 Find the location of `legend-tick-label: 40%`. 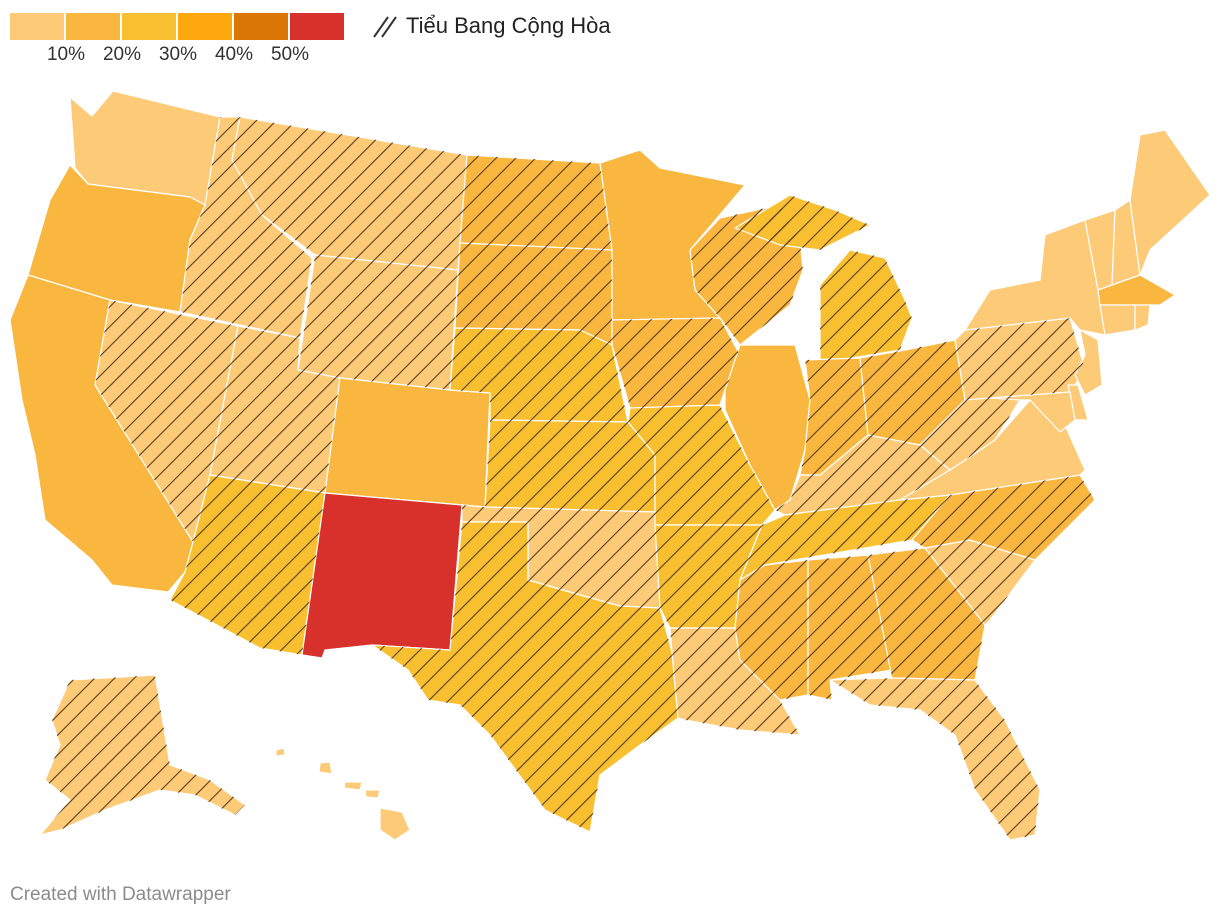

legend-tick-label: 40% is located at coordinates (234, 54).